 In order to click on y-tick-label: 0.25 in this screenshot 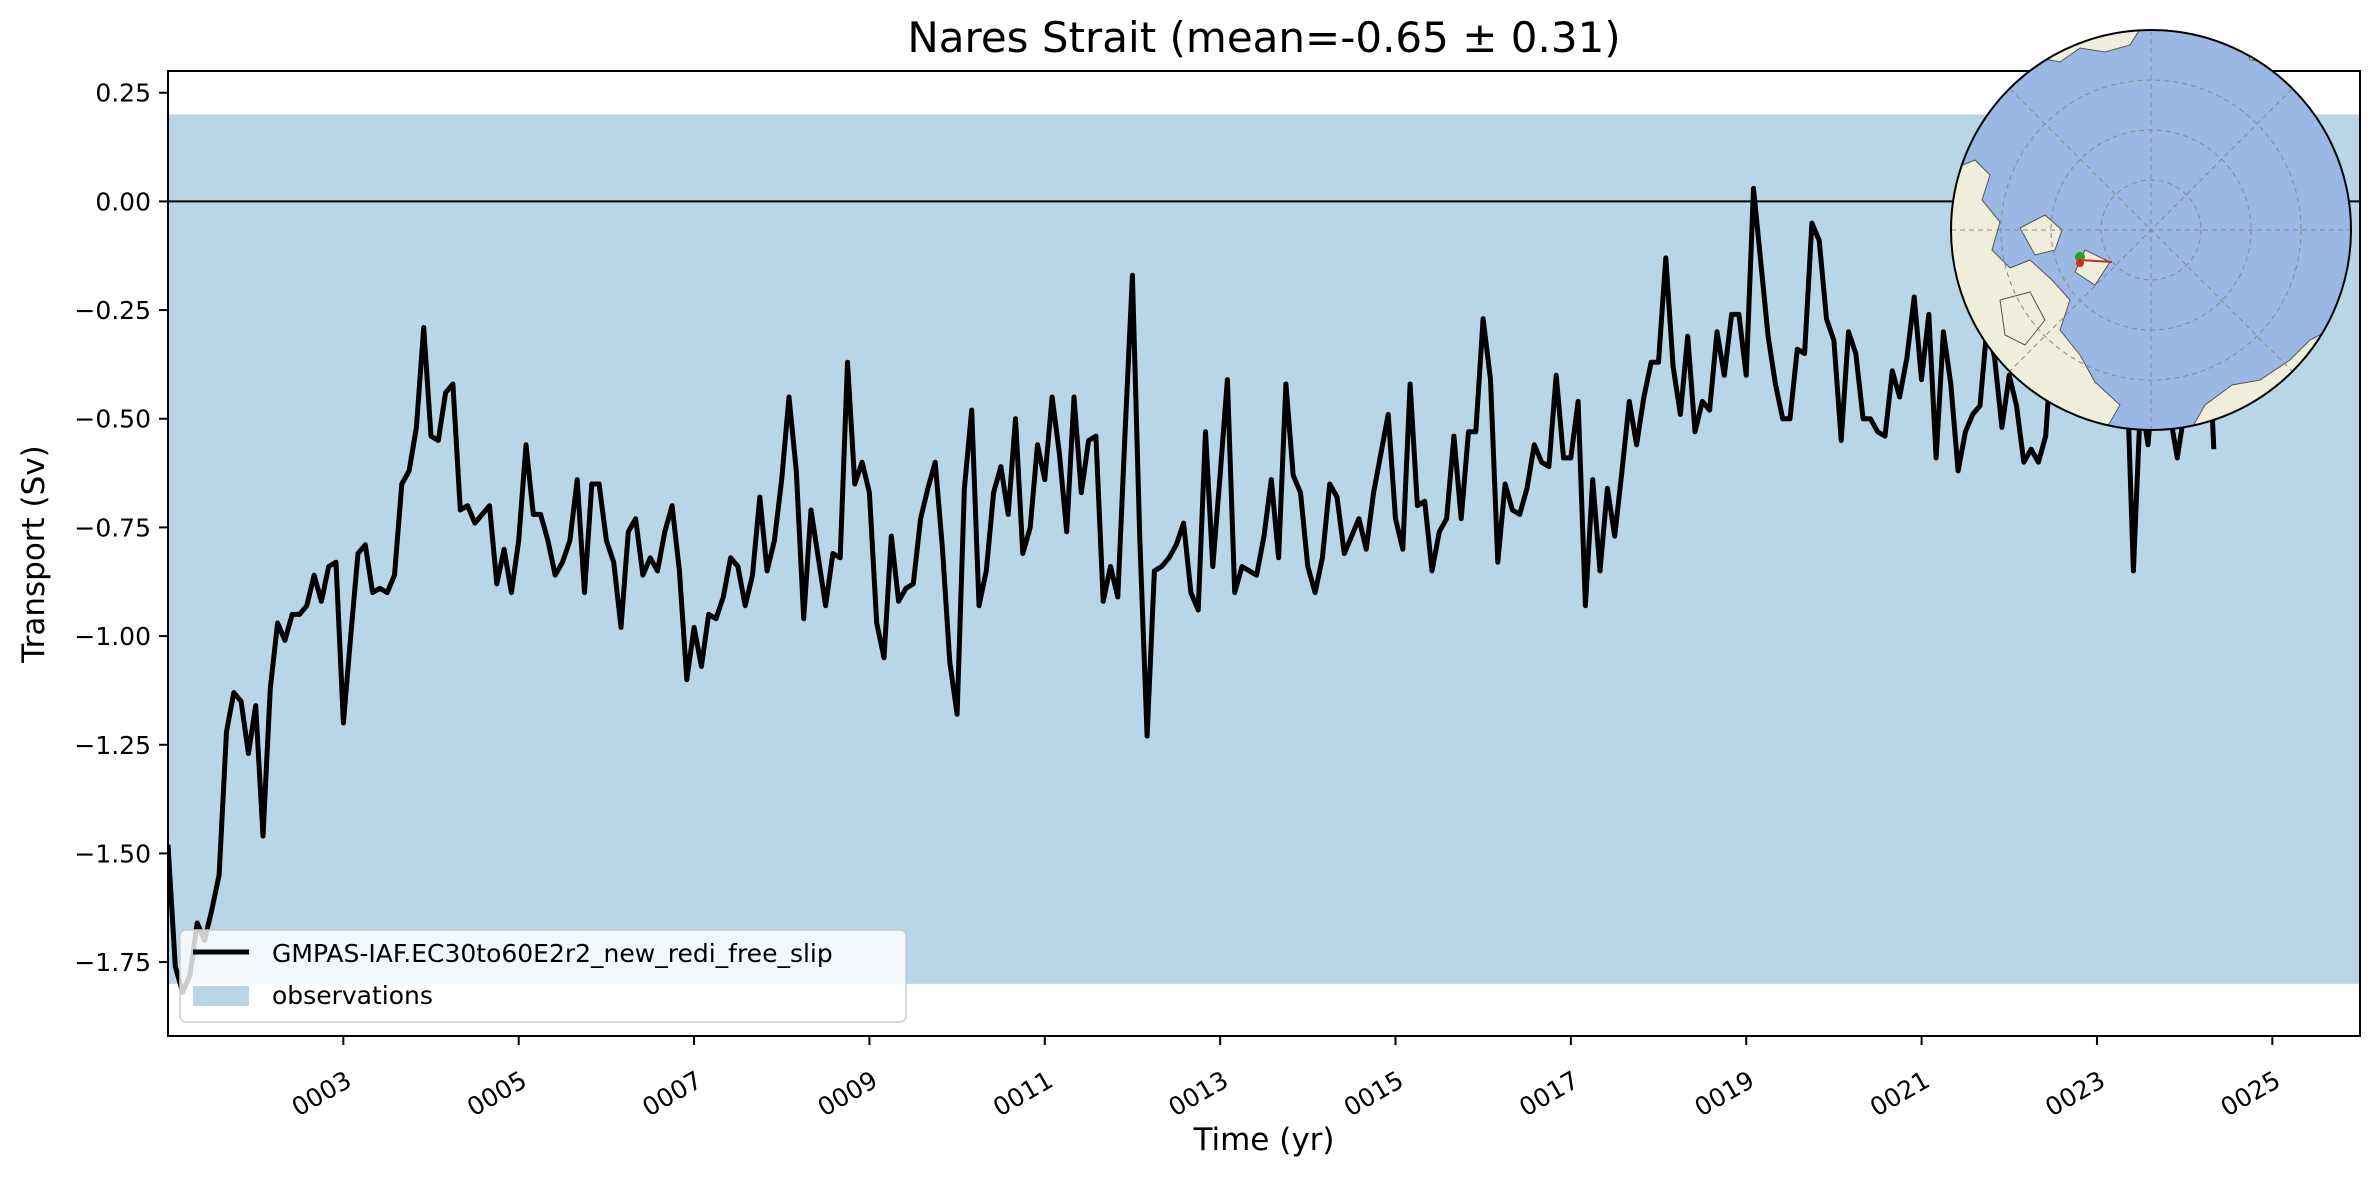, I will do `click(123, 93)`.